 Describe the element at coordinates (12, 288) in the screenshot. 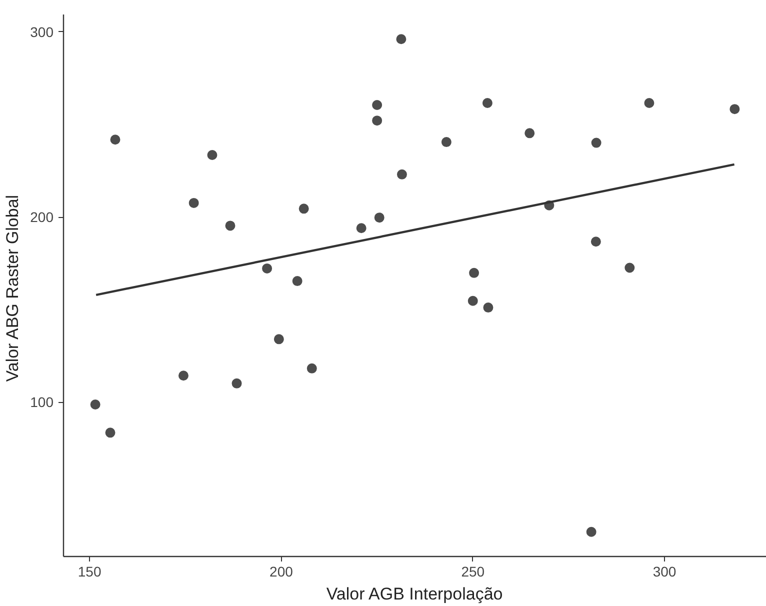

I see `y-axis-title: Valor ABG Raster Global` at that location.